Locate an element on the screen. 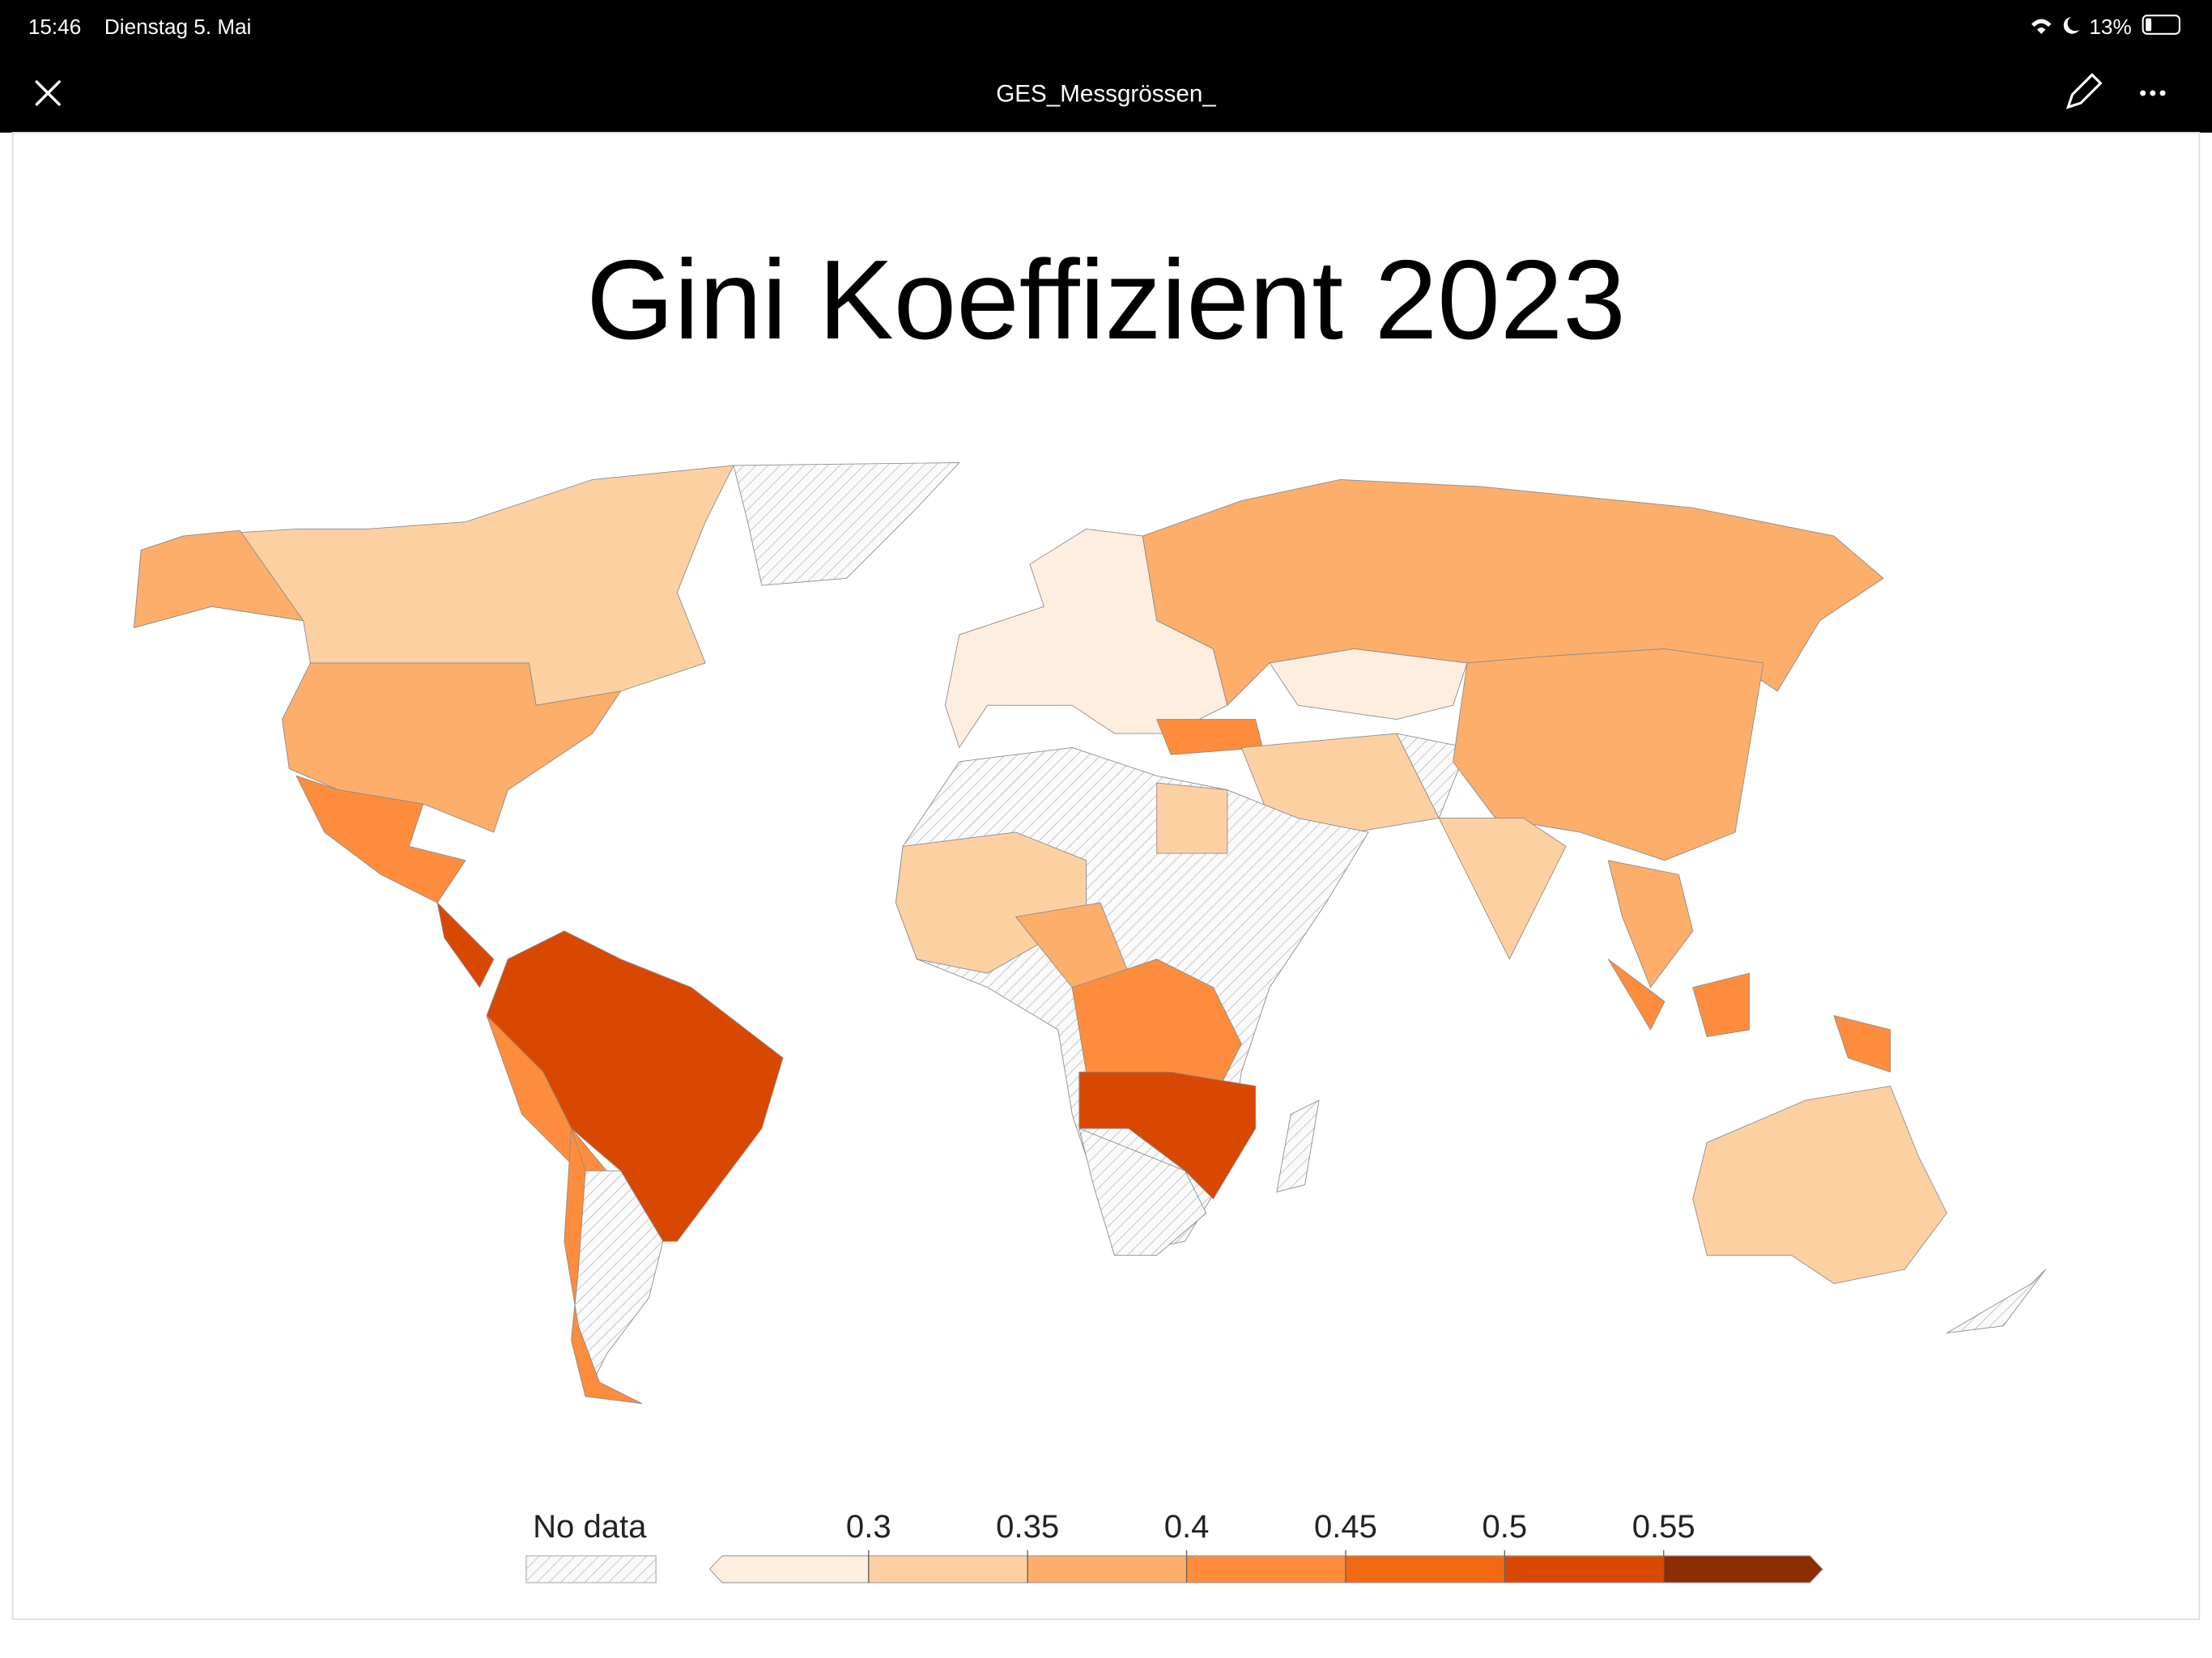 This screenshot has height=1658, width=2212. china is located at coordinates (1608, 754).